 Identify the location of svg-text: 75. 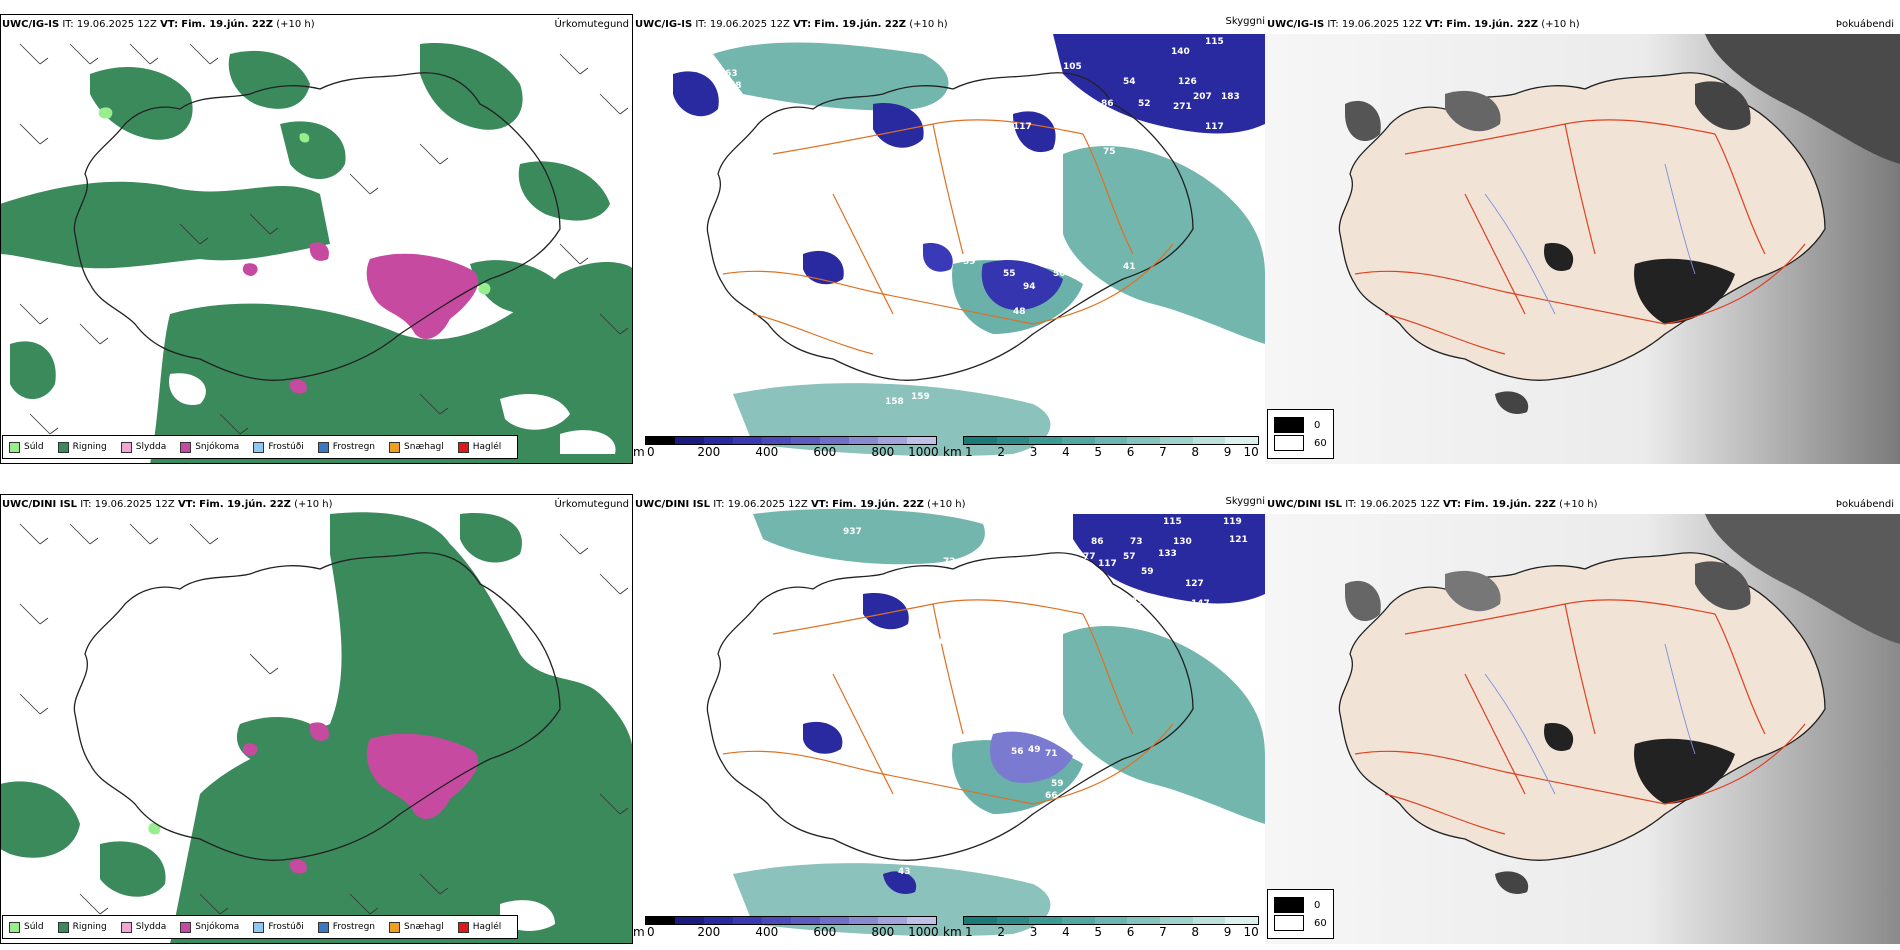
(1109, 152).